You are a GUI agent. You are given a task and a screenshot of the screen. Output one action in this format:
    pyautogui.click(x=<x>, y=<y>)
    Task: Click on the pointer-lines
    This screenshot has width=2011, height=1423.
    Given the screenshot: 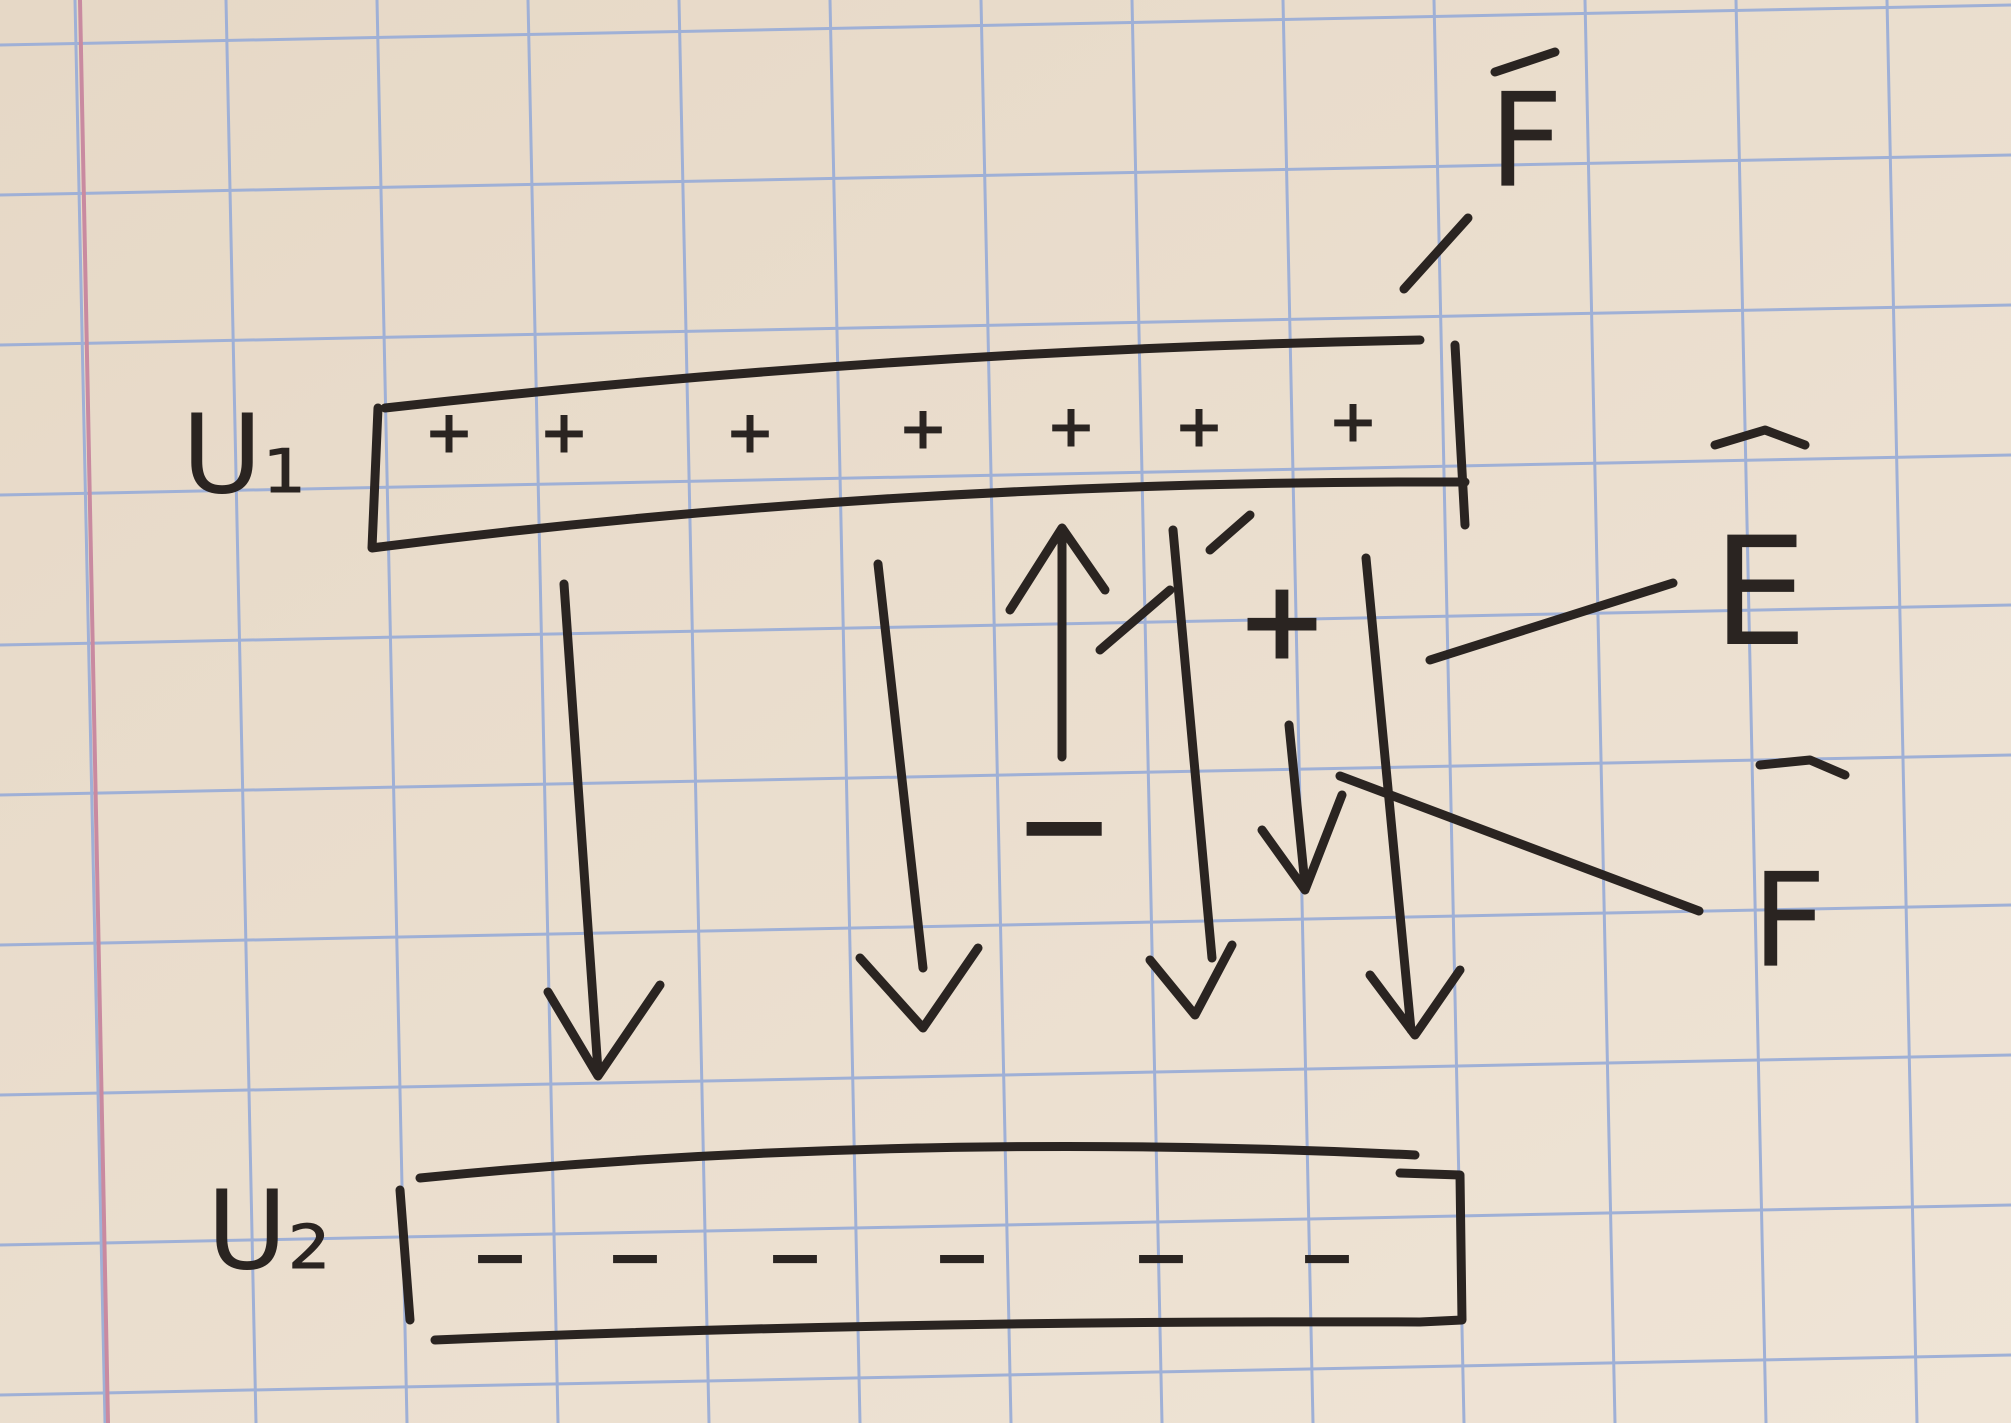 What is the action you would take?
    pyautogui.click(x=1519, y=564)
    